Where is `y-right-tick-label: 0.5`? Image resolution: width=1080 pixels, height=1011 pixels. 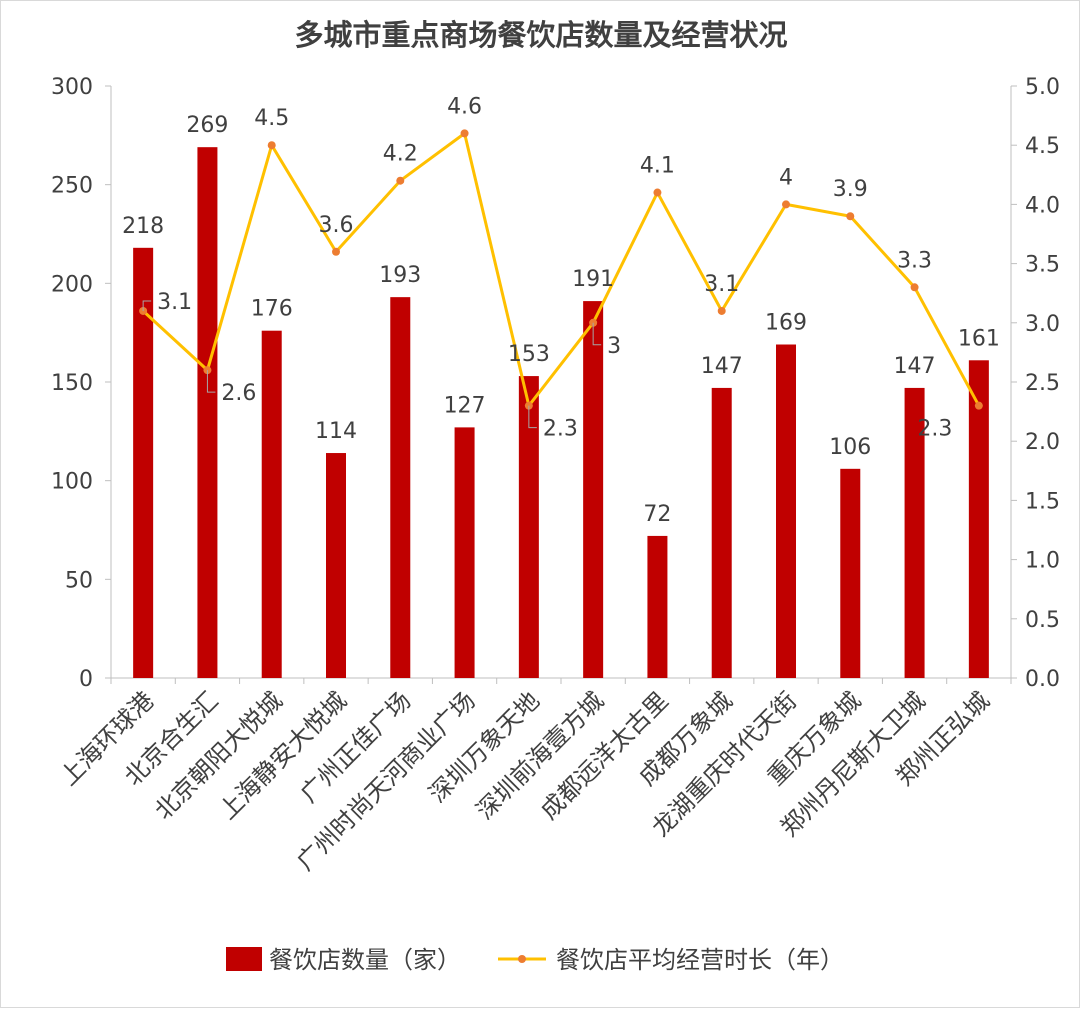 y-right-tick-label: 0.5 is located at coordinates (1042, 620).